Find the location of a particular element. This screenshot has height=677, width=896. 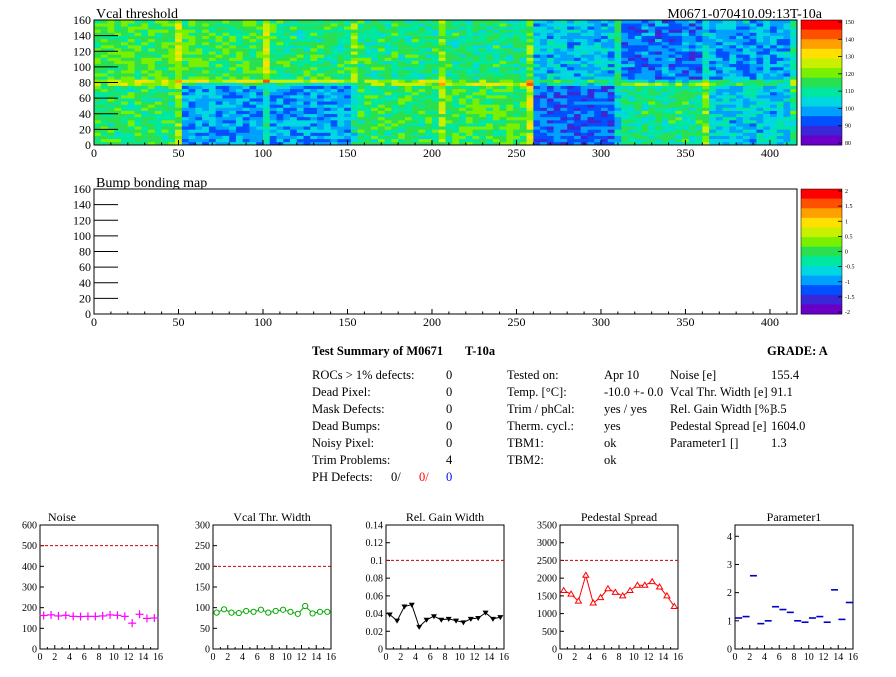

x-tick-label: 0 is located at coordinates (40, 657).